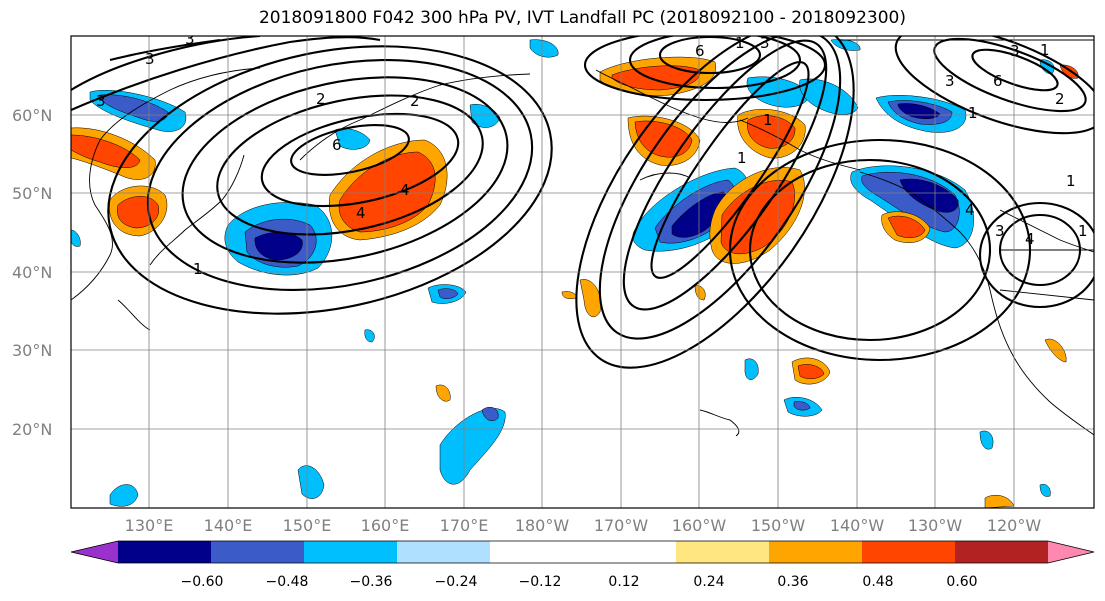  I want to click on lon-label: 160°W, so click(699, 525).